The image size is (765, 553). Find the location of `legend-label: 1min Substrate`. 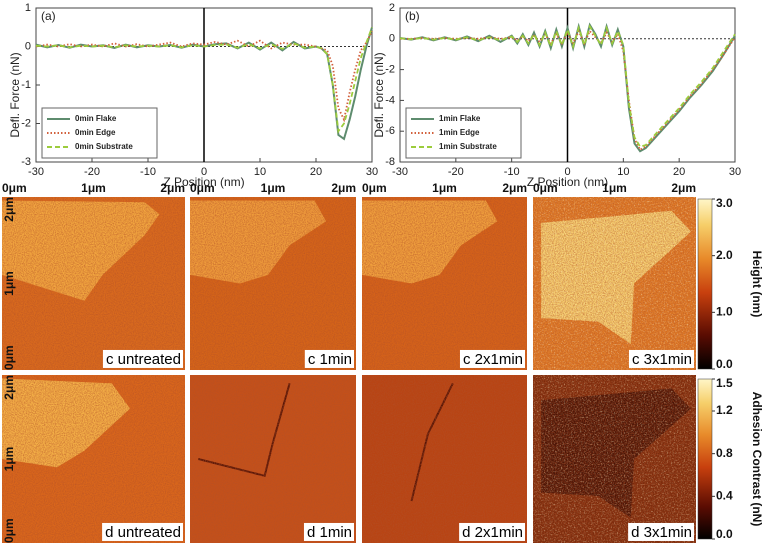

legend-label: 1min Substrate is located at coordinates (468, 146).